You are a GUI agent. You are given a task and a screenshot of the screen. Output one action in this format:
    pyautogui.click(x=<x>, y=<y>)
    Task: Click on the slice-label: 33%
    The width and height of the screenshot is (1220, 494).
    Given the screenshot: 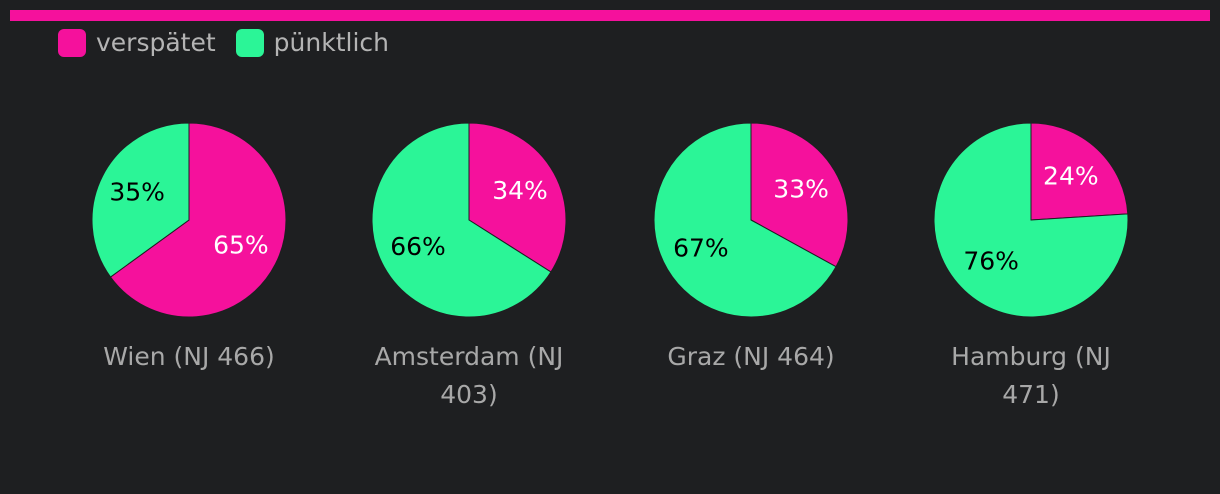 What is the action you would take?
    pyautogui.click(x=801, y=188)
    